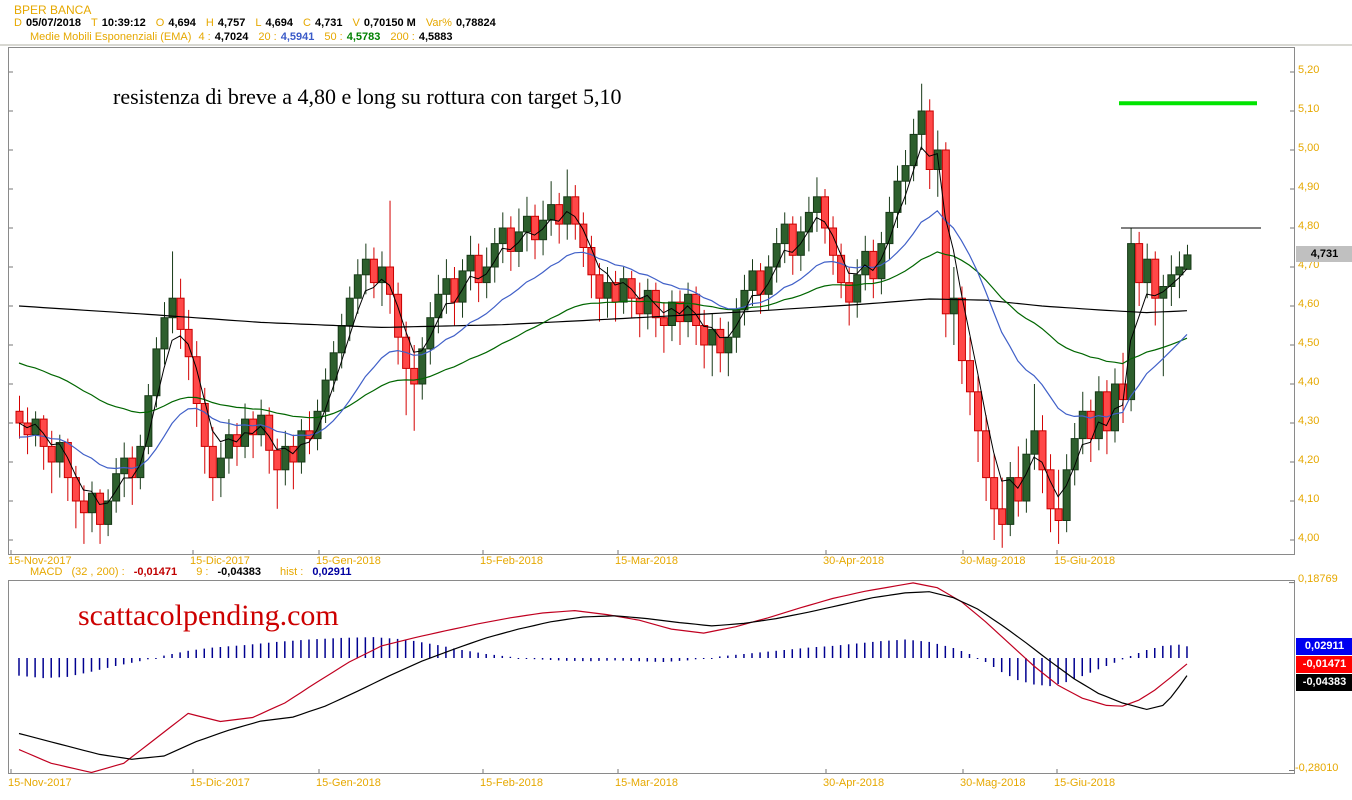 The height and width of the screenshot is (800, 1352). I want to click on quote-value-Var%: 0,78824, so click(475, 23).